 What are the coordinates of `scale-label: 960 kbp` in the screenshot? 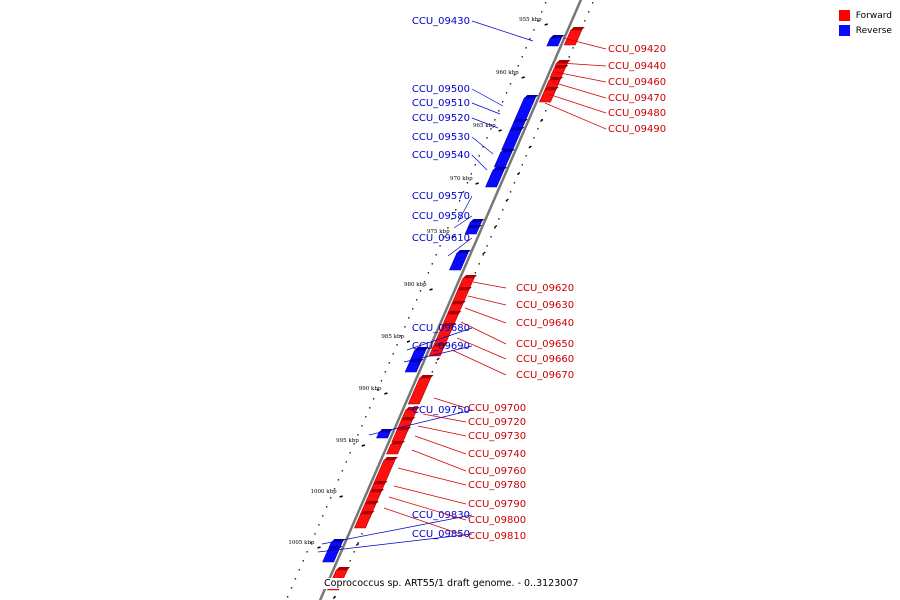 It's located at (507, 73).